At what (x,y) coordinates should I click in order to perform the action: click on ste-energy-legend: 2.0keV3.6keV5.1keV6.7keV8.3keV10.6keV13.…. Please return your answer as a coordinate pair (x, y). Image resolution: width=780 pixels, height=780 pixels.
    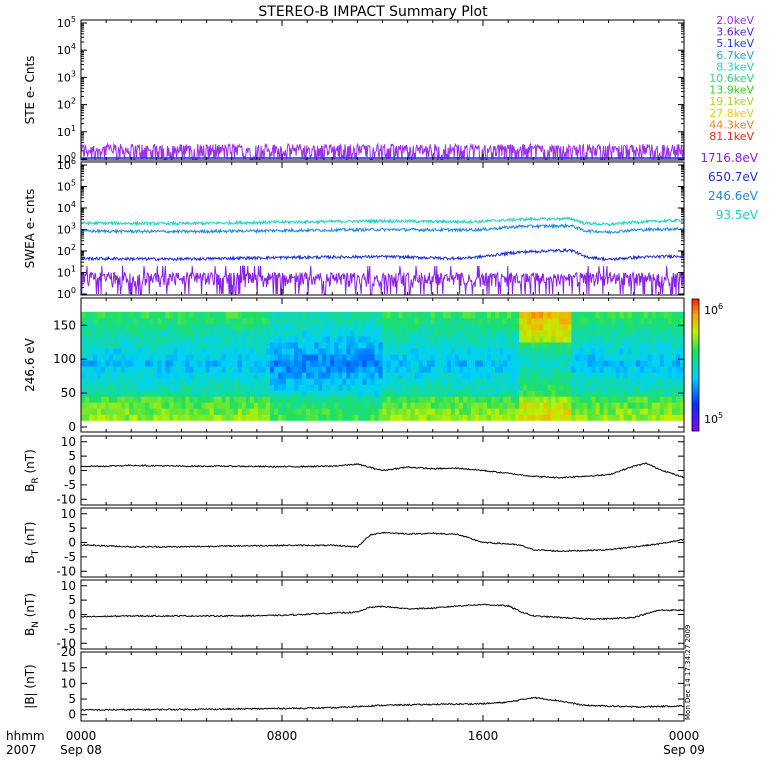
    Looking at the image, I should click on (731, 78).